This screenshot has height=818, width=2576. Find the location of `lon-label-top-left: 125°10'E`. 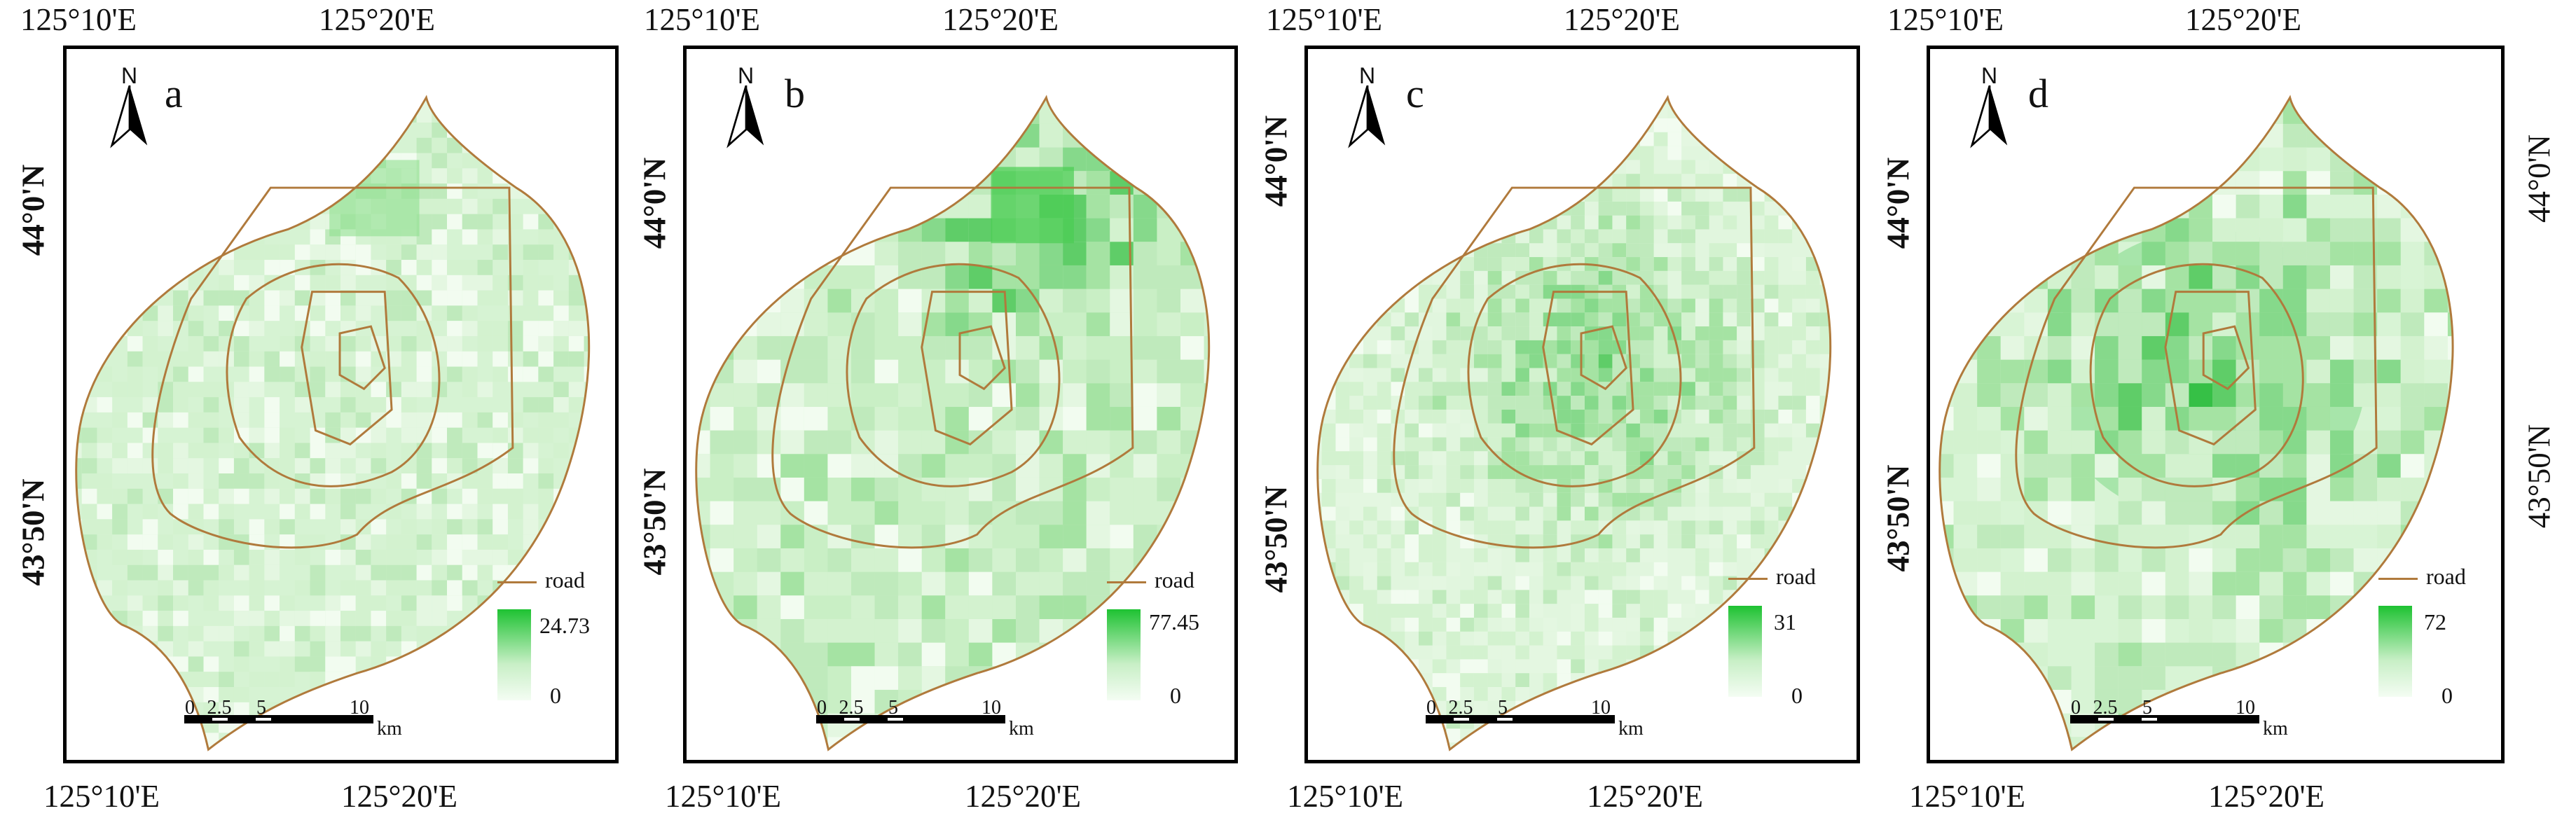

lon-label-top-left: 125°10'E is located at coordinates (1324, 19).